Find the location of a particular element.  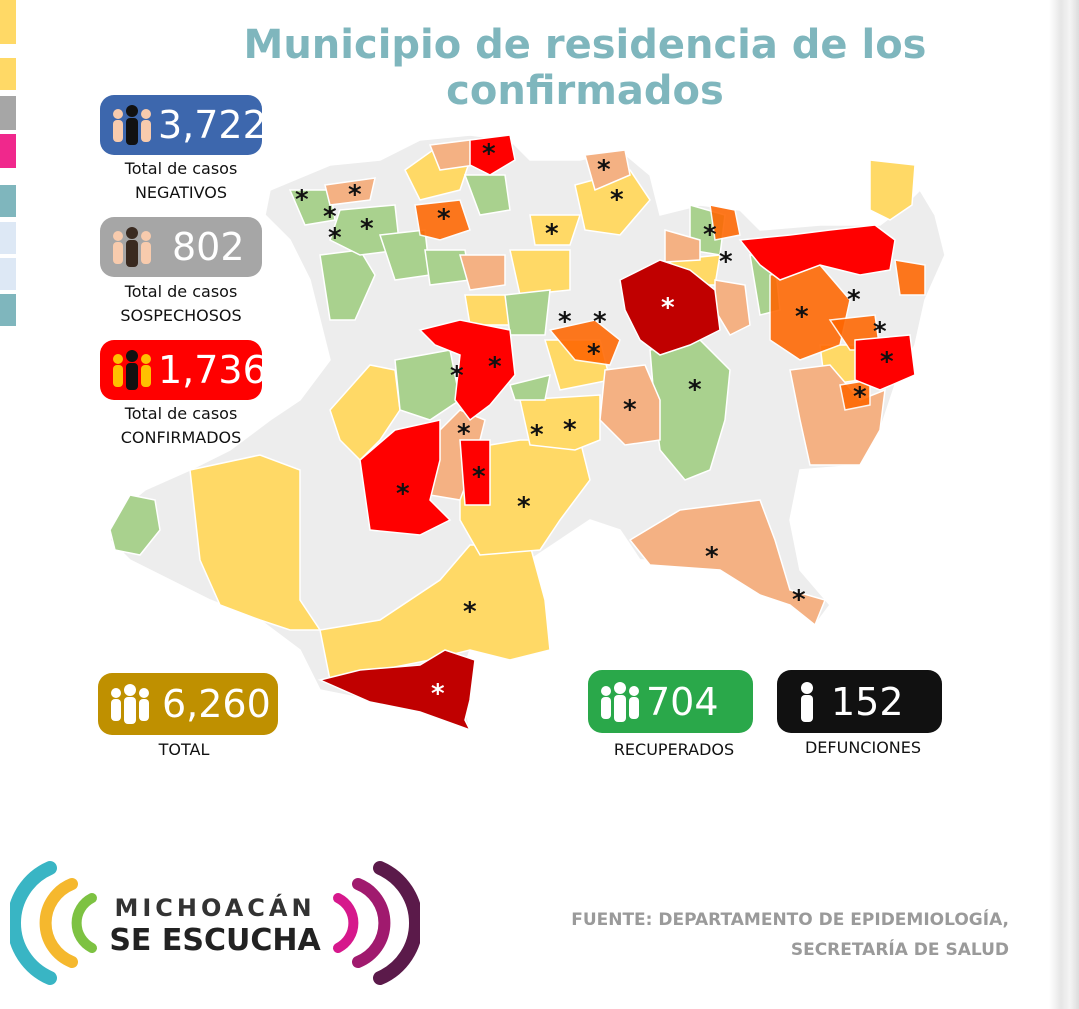

negativos-box: 3,722 is located at coordinates (183, 125).